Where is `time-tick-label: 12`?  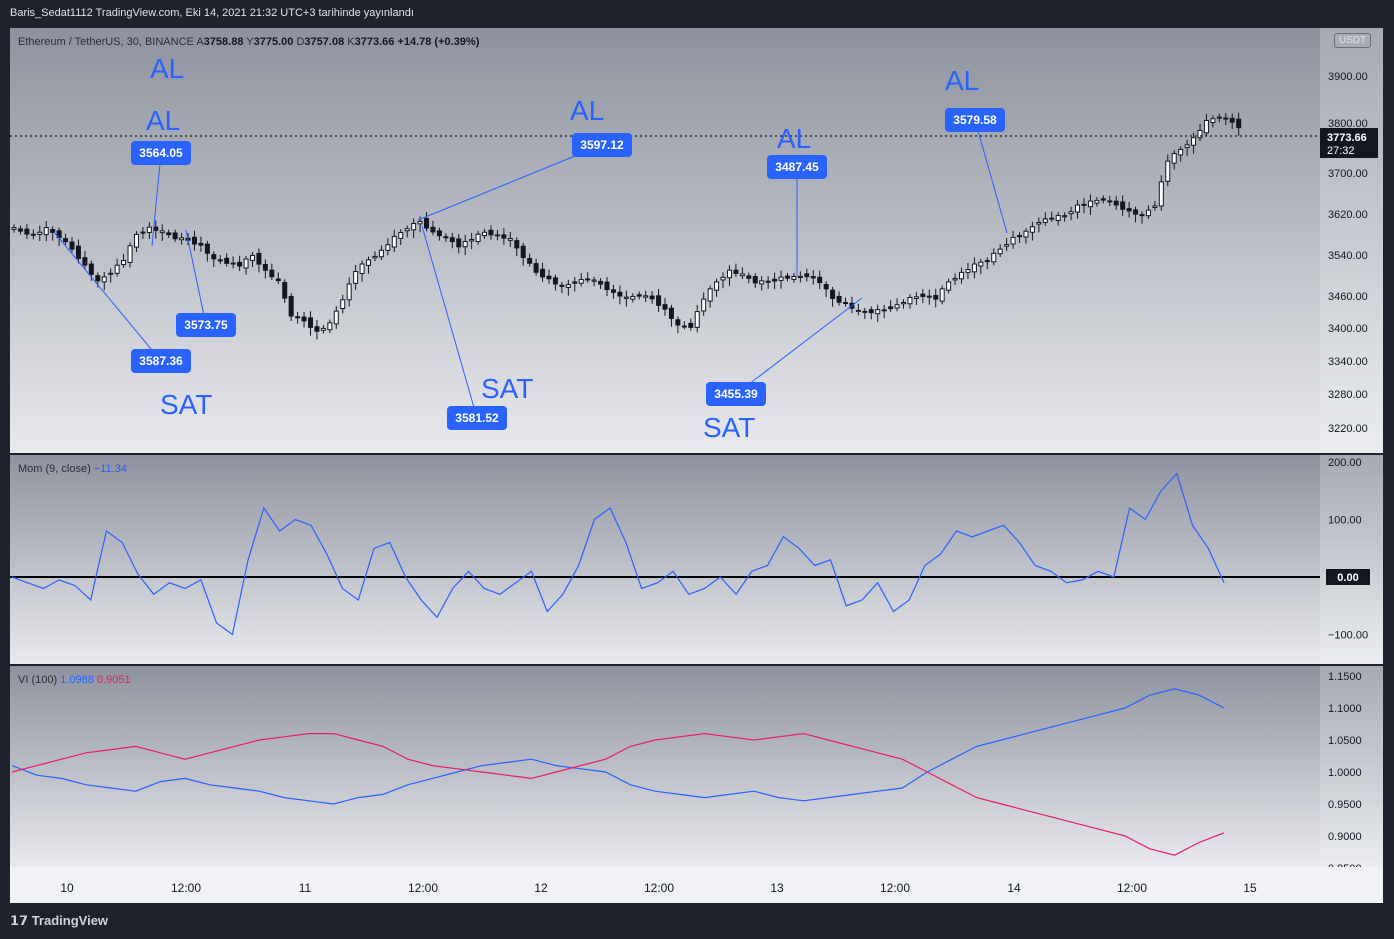 time-tick-label: 12 is located at coordinates (541, 888).